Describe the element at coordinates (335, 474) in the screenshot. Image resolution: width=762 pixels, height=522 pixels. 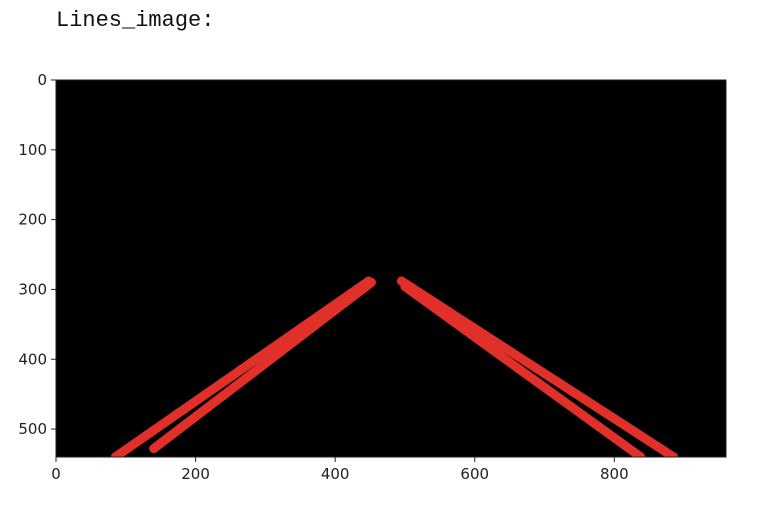
I see `x-tick-label: 400` at that location.